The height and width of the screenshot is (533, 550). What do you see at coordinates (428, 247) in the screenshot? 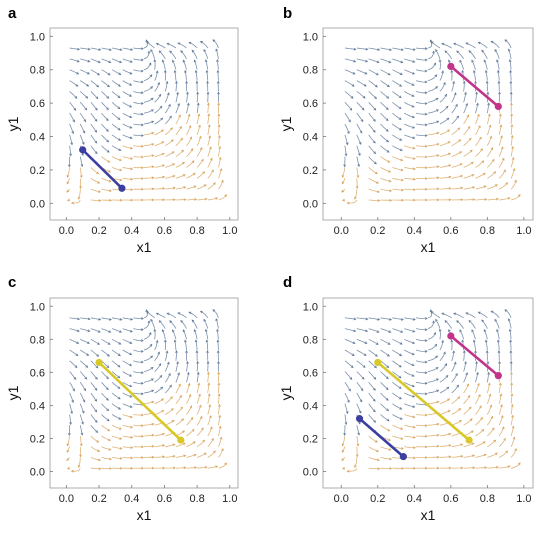
I see `x-axis-label: x1` at bounding box center [428, 247].